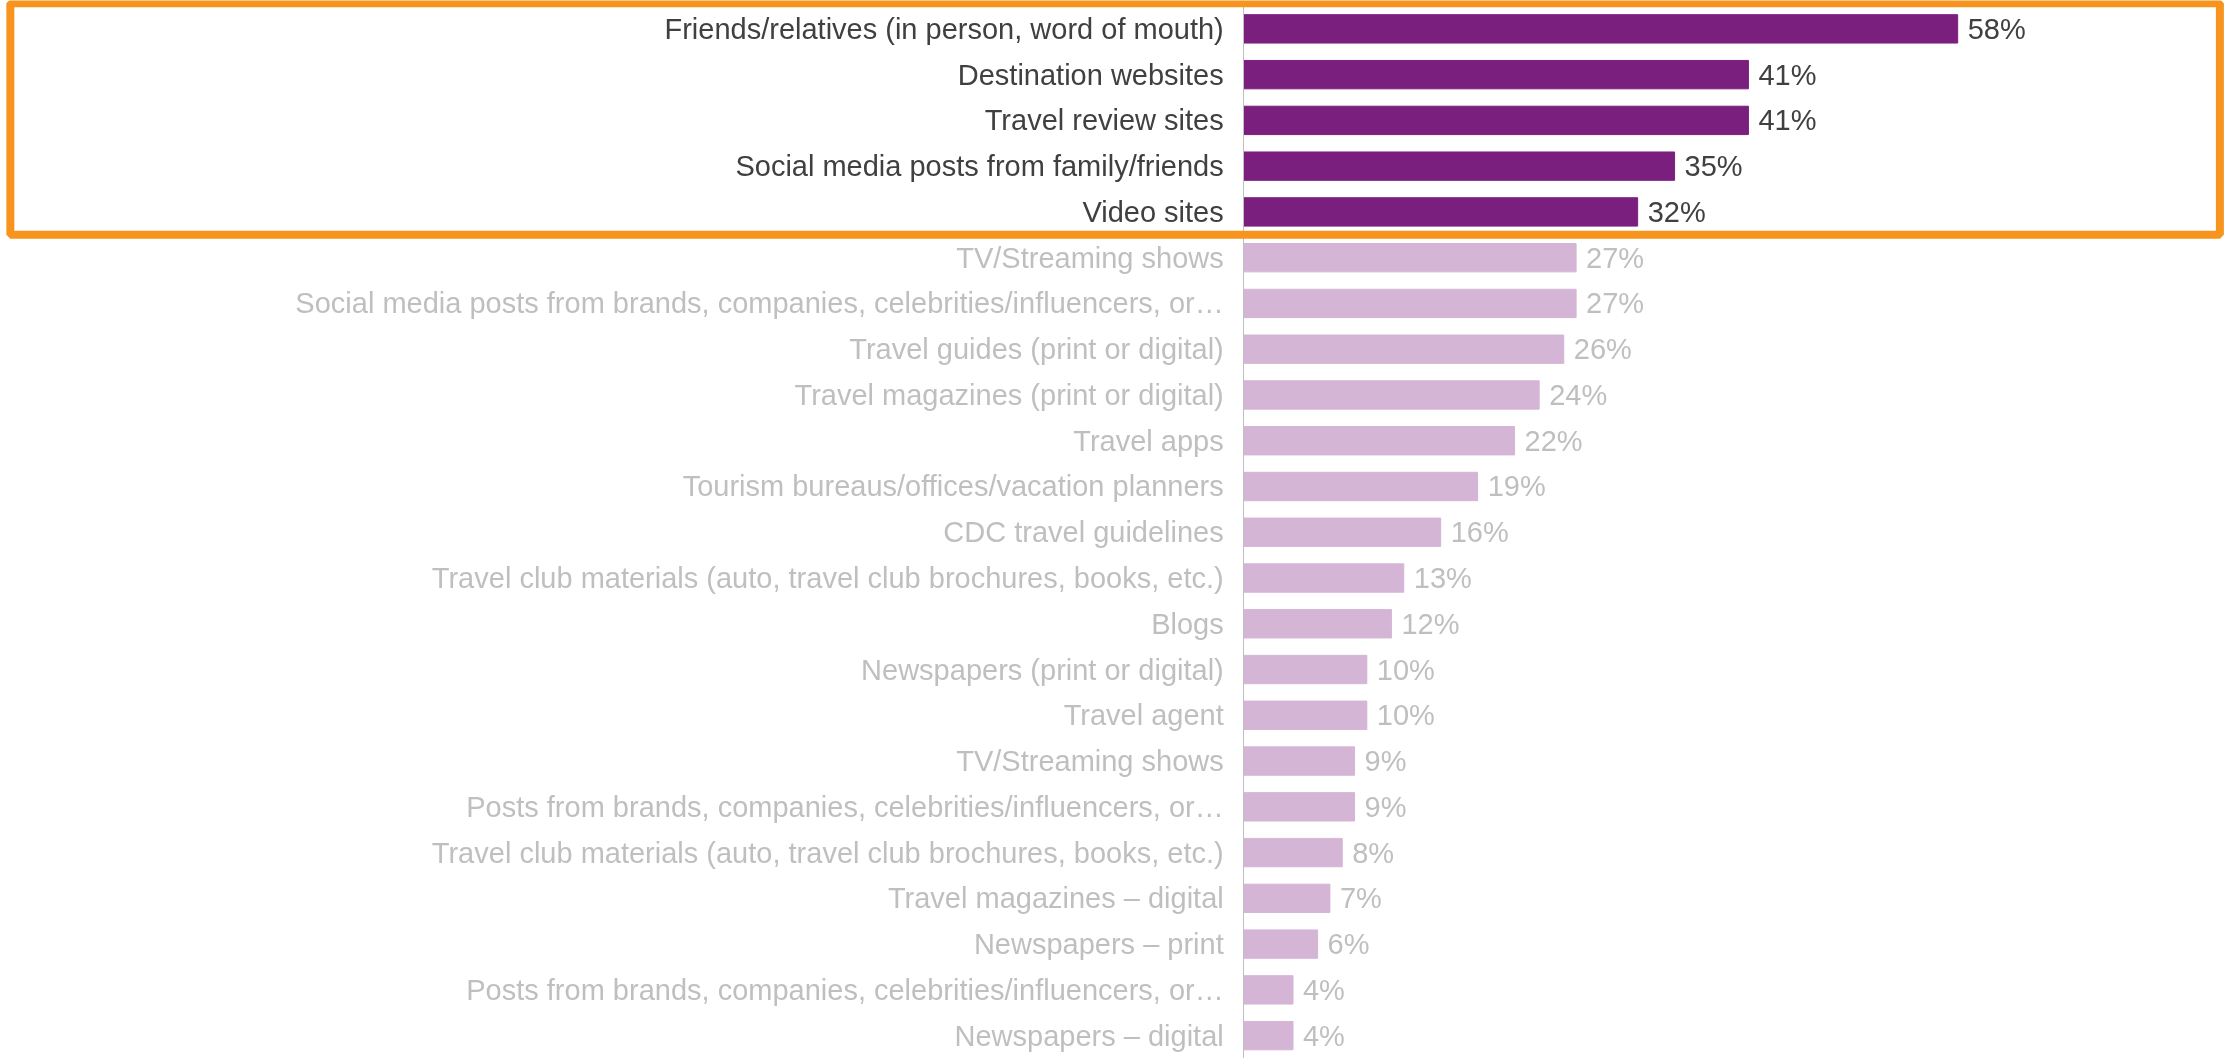  What do you see at coordinates (1083, 532) in the screenshot?
I see `y-tick-label: CDC travel guidelines` at bounding box center [1083, 532].